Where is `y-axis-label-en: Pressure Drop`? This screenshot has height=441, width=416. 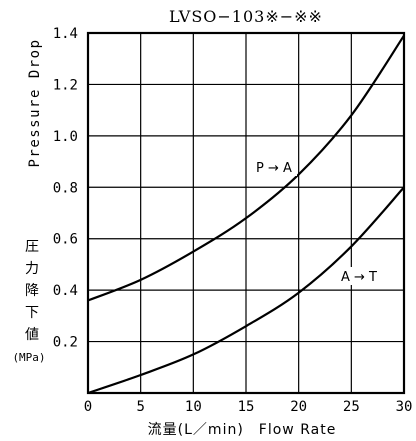
y-axis-label-en: Pressure Drop is located at coordinates (35, 102).